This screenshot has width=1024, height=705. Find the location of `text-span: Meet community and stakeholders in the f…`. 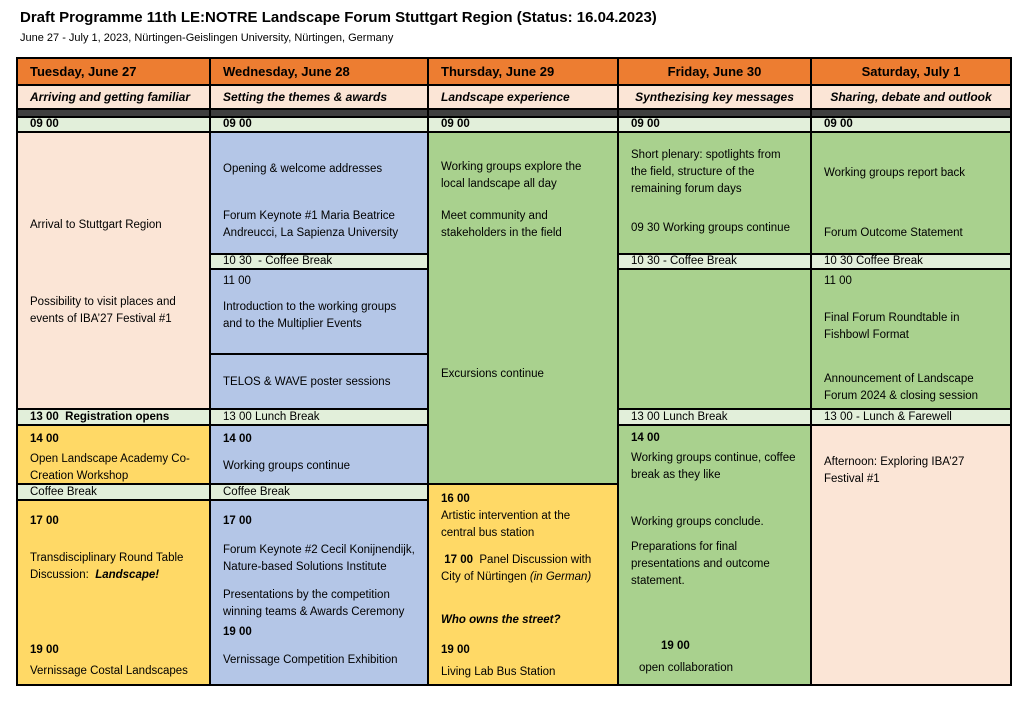

text-span: Meet community and stakeholders in the f… is located at coordinates (501, 224).